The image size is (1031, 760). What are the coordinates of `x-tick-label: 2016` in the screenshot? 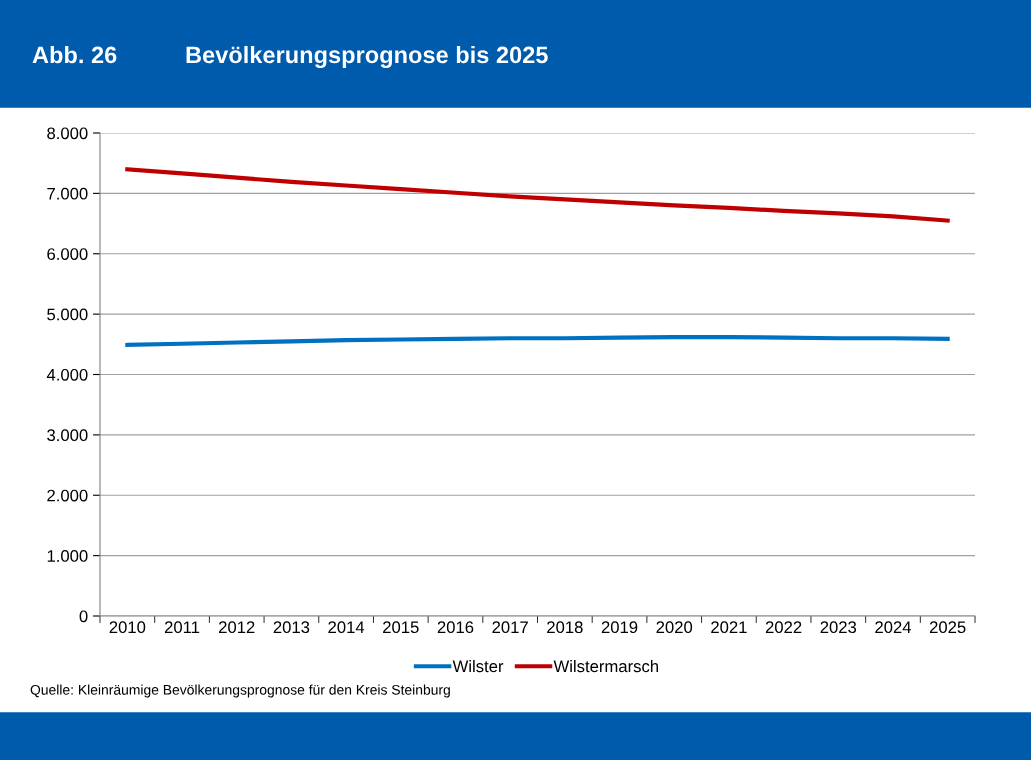 It's located at (455, 627).